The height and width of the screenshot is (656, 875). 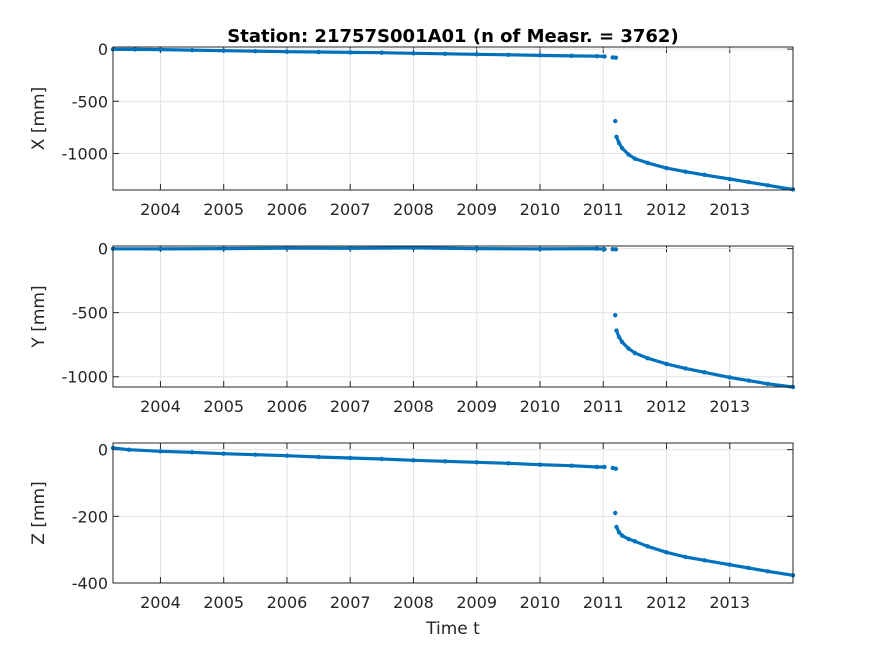 What do you see at coordinates (452, 629) in the screenshot?
I see `x-axis-label: Time t` at bounding box center [452, 629].